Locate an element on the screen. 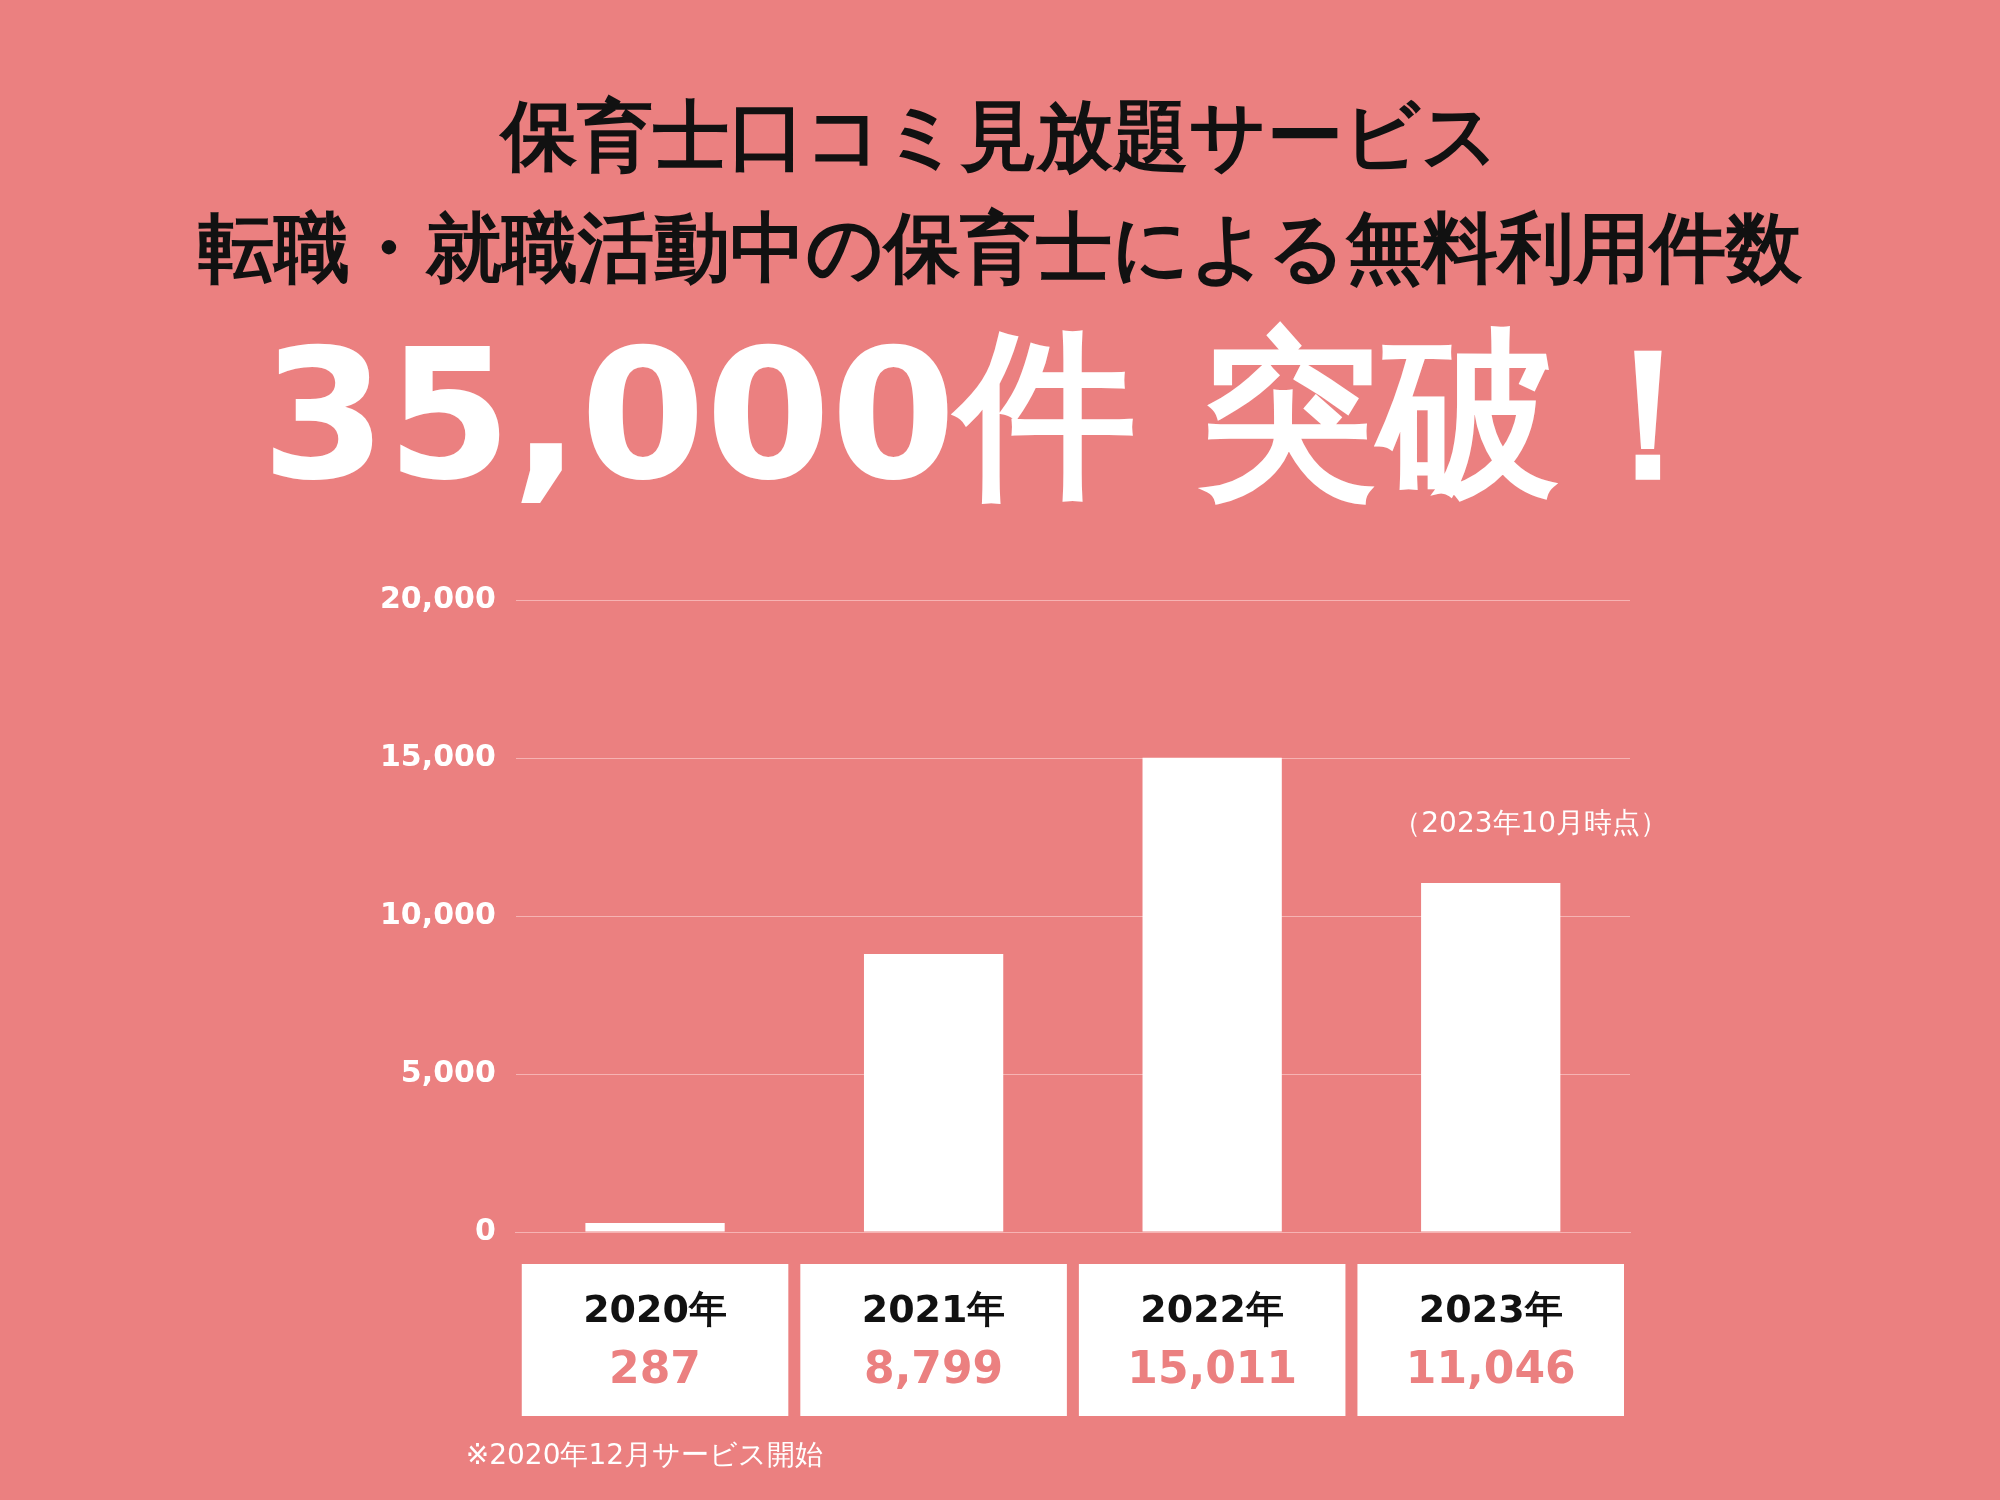  y-tick-label: 10,000 is located at coordinates (437, 913).